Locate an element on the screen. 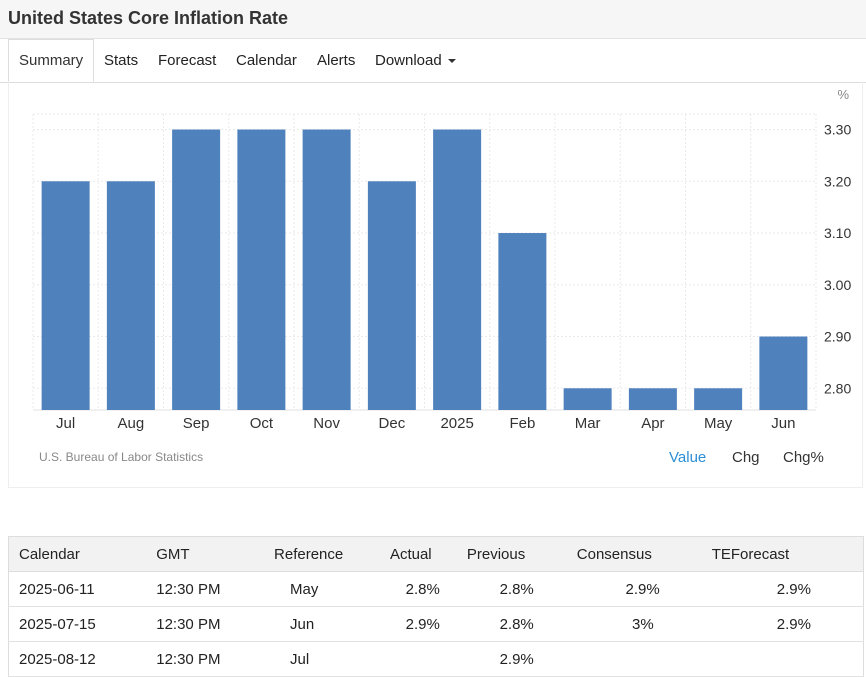  x-tick-label: Jun is located at coordinates (783, 423).